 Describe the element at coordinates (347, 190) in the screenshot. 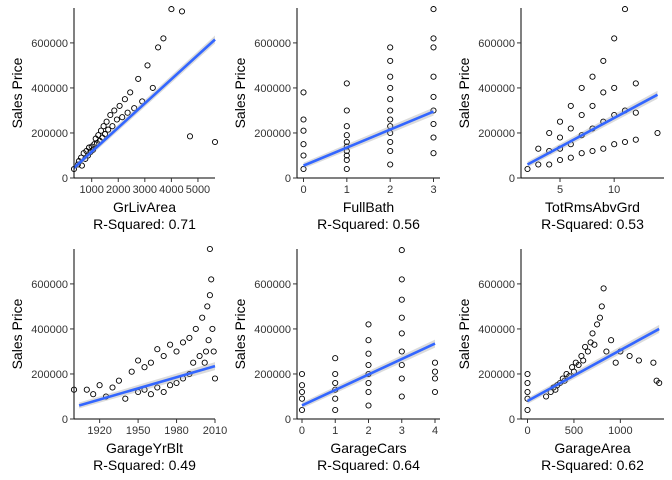

I see `x-tick-label: 1` at that location.